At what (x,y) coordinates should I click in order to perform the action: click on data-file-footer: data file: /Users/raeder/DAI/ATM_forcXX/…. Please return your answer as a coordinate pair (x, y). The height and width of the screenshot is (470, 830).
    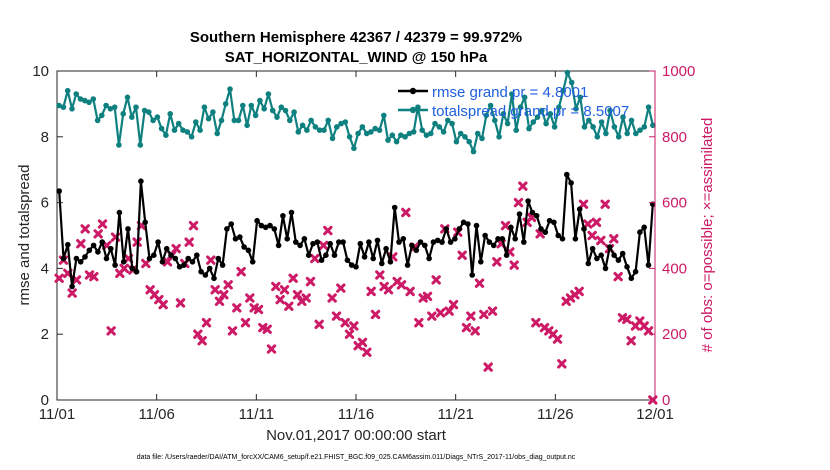
    Looking at the image, I should click on (356, 457).